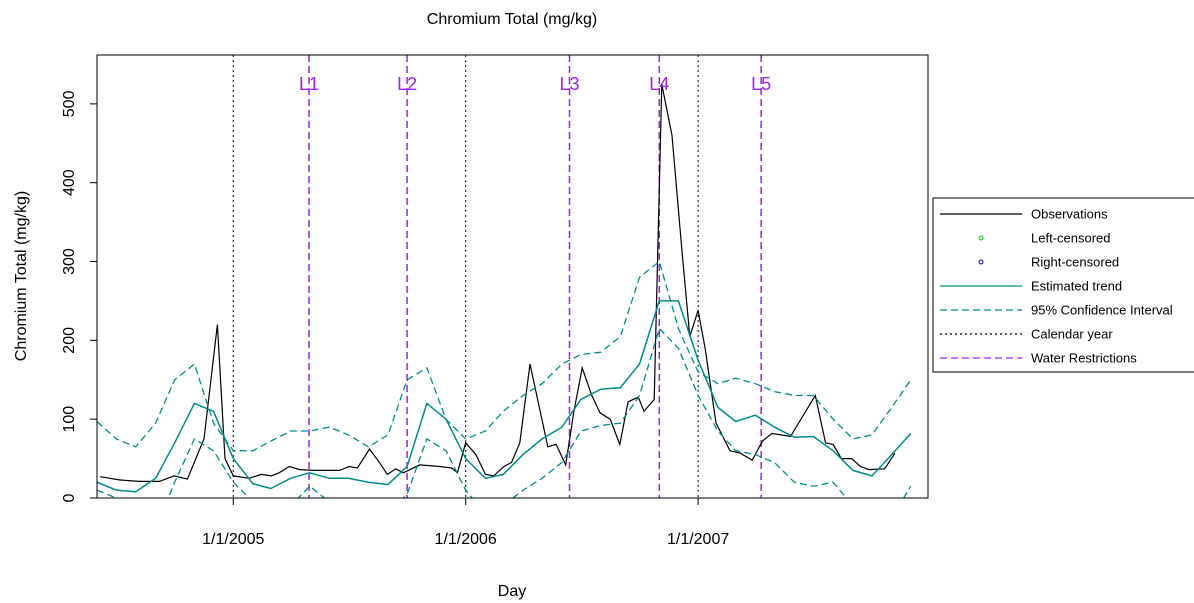  Describe the element at coordinates (1072, 333) in the screenshot. I see `legend-label: Calendar year` at that location.